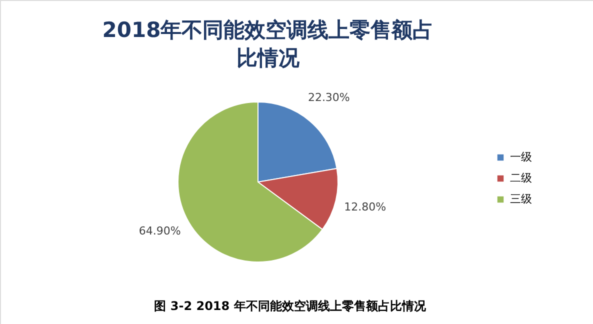 This screenshot has width=593, height=324. Describe the element at coordinates (365, 207) in the screenshot. I see `data-label: 12.80%` at that location.